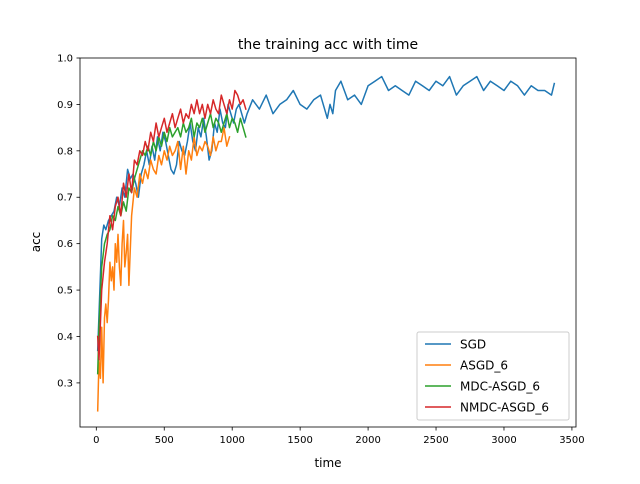 Image resolution: width=640 pixels, height=484 pixels. Describe the element at coordinates (327, 463) in the screenshot. I see `x-axis-label: time` at that location.